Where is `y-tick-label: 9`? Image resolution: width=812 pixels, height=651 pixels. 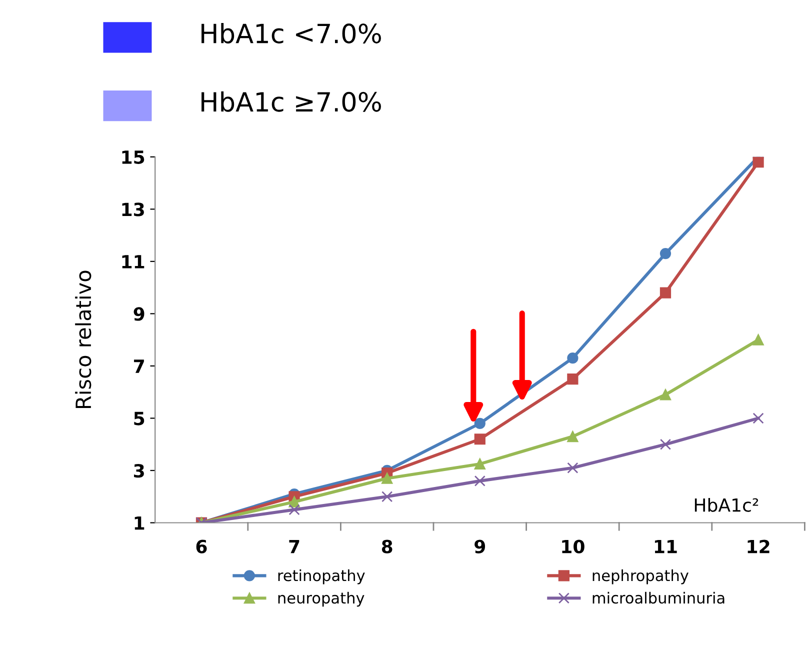 y-tick-label: 9 is located at coordinates (139, 314).